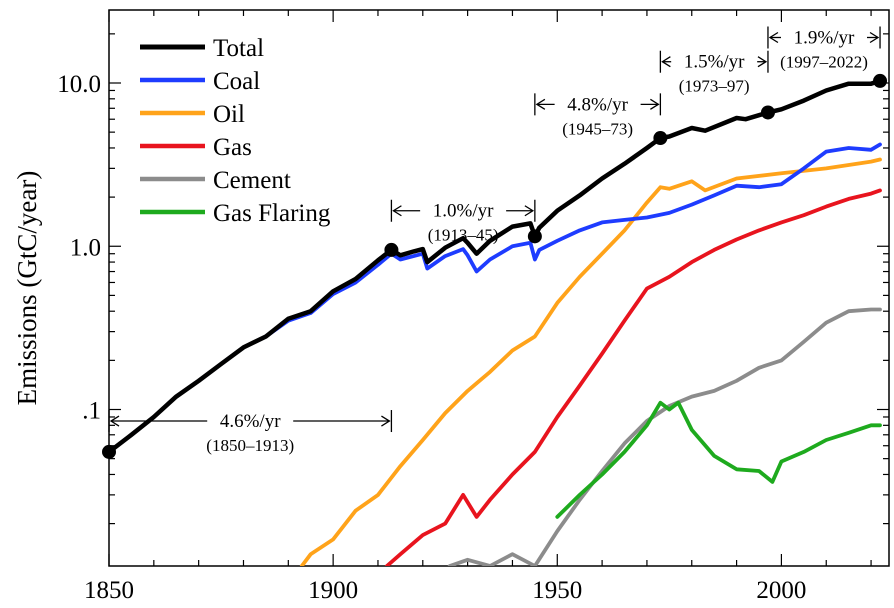  I want to click on annotation-rate: 4.8%/yr, so click(597, 104).